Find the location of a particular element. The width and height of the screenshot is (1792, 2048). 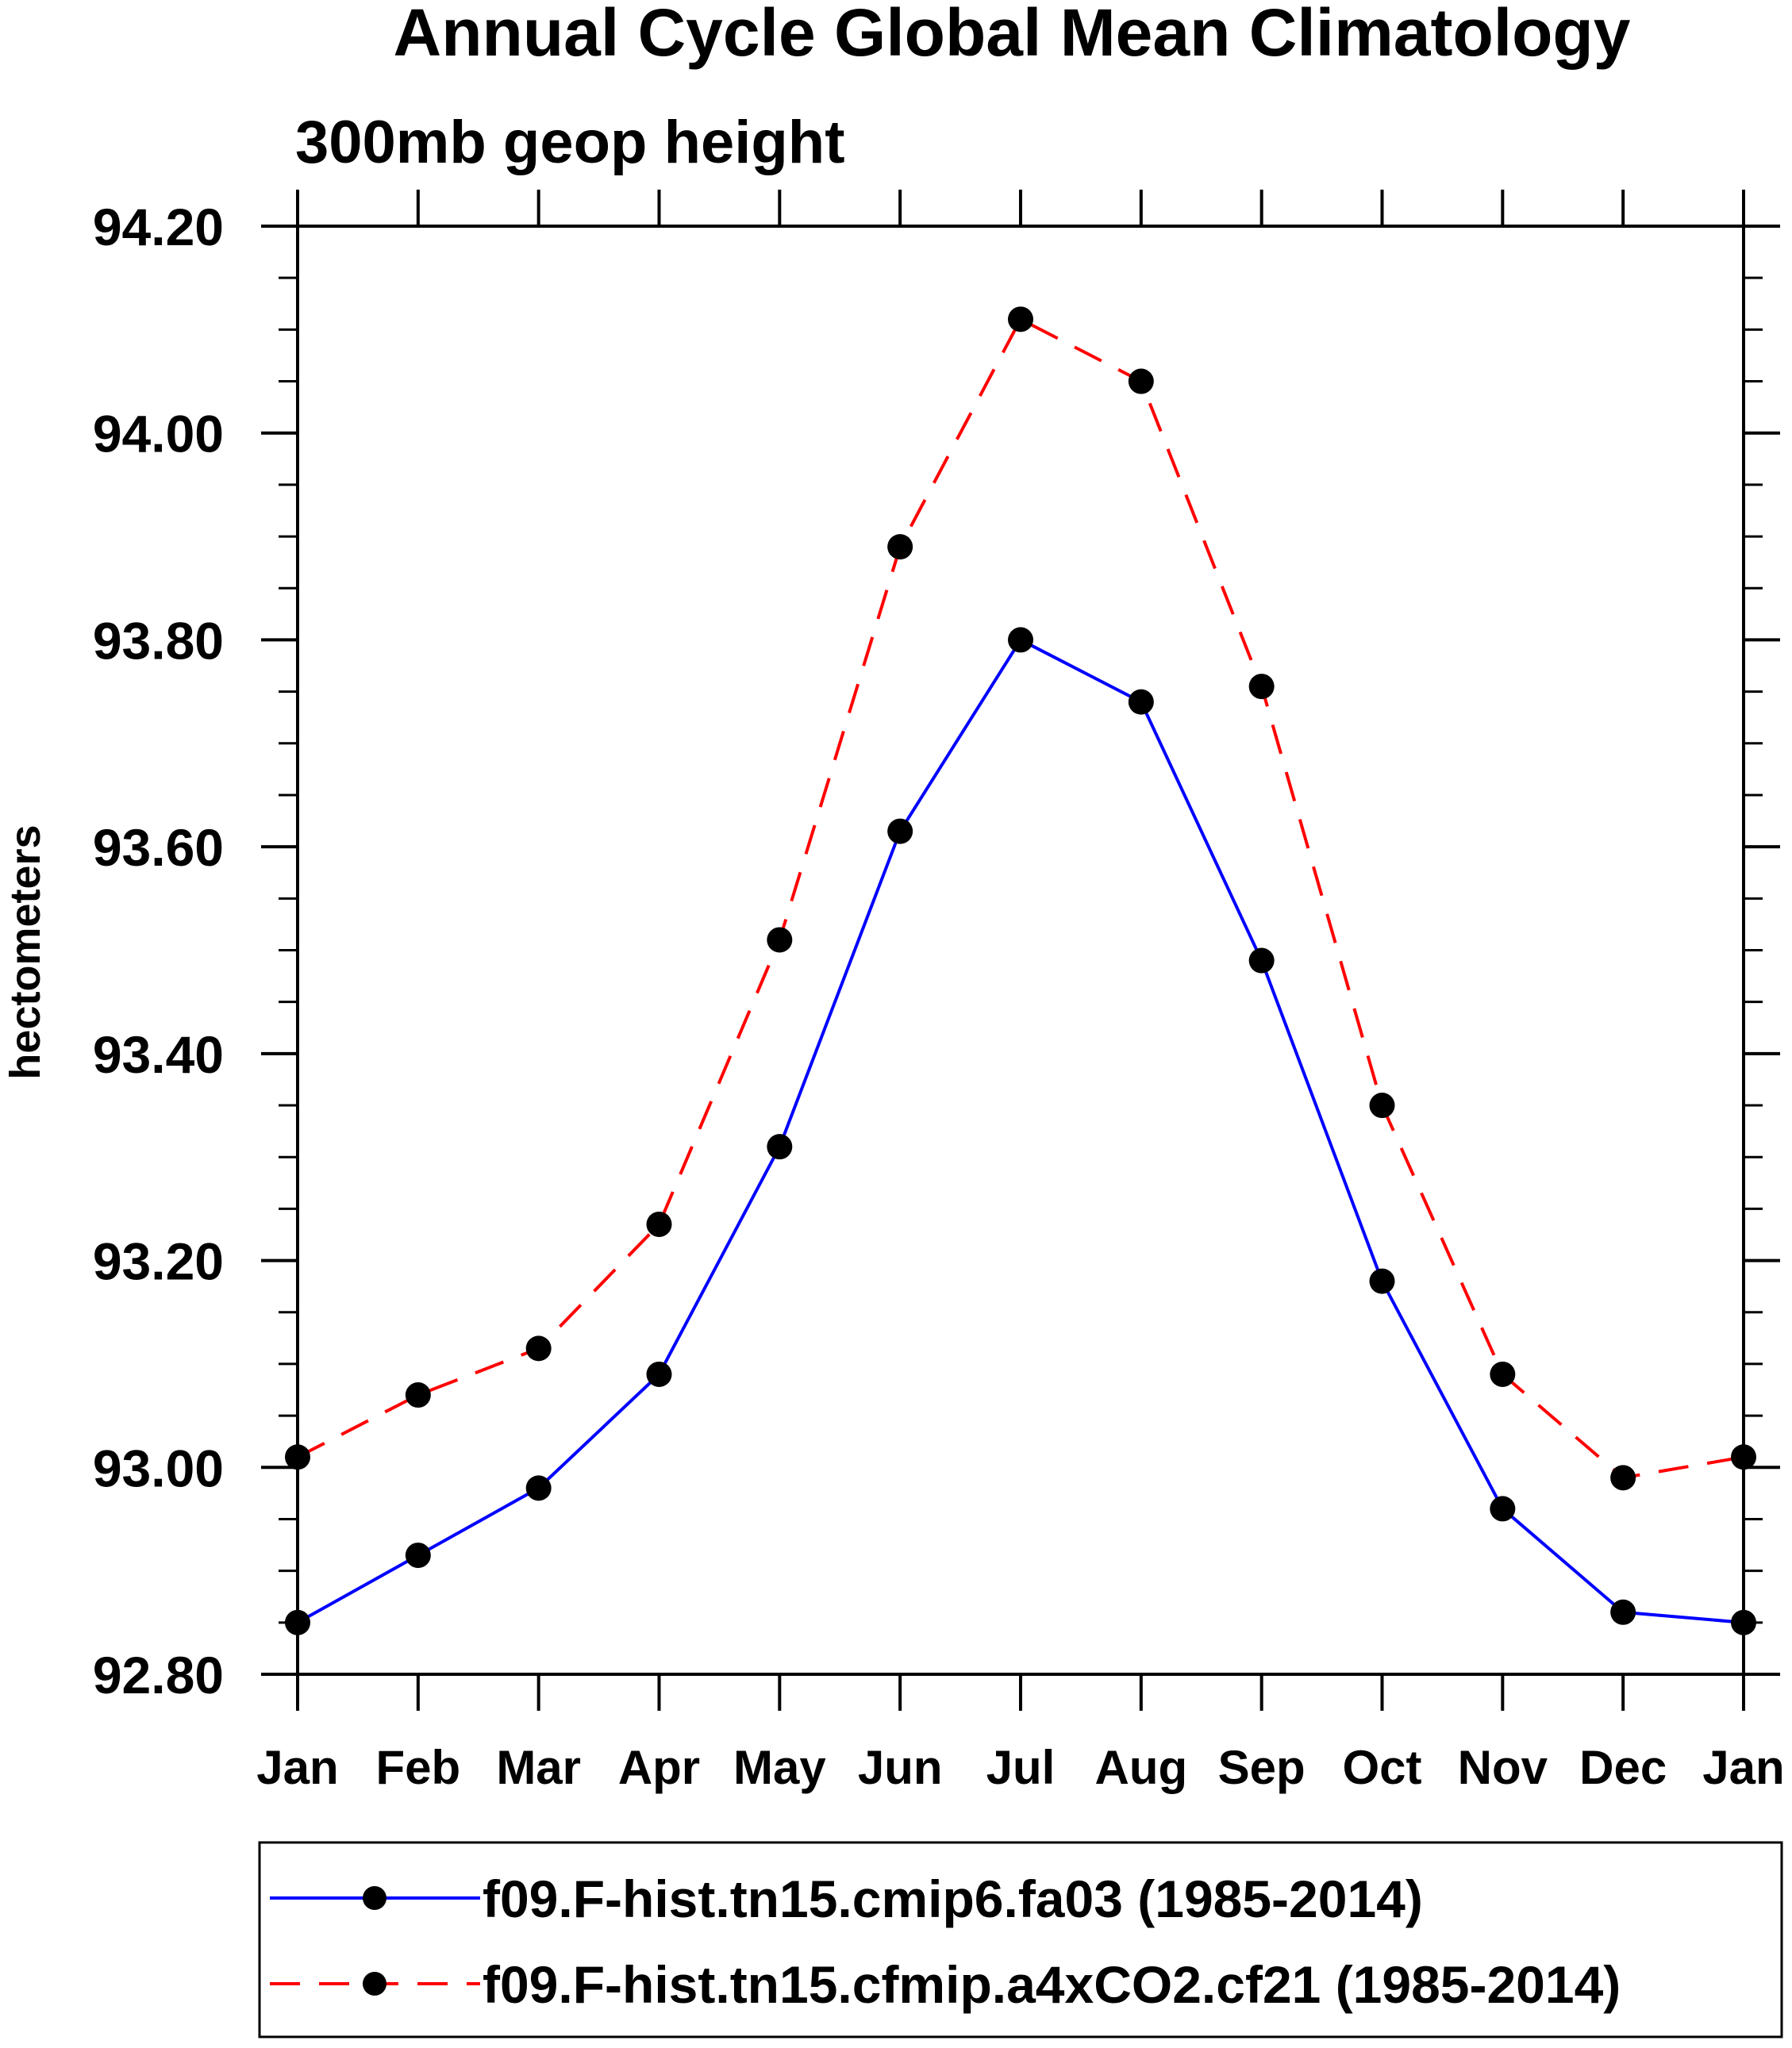

x-tick-label: Apr is located at coordinates (659, 1767).